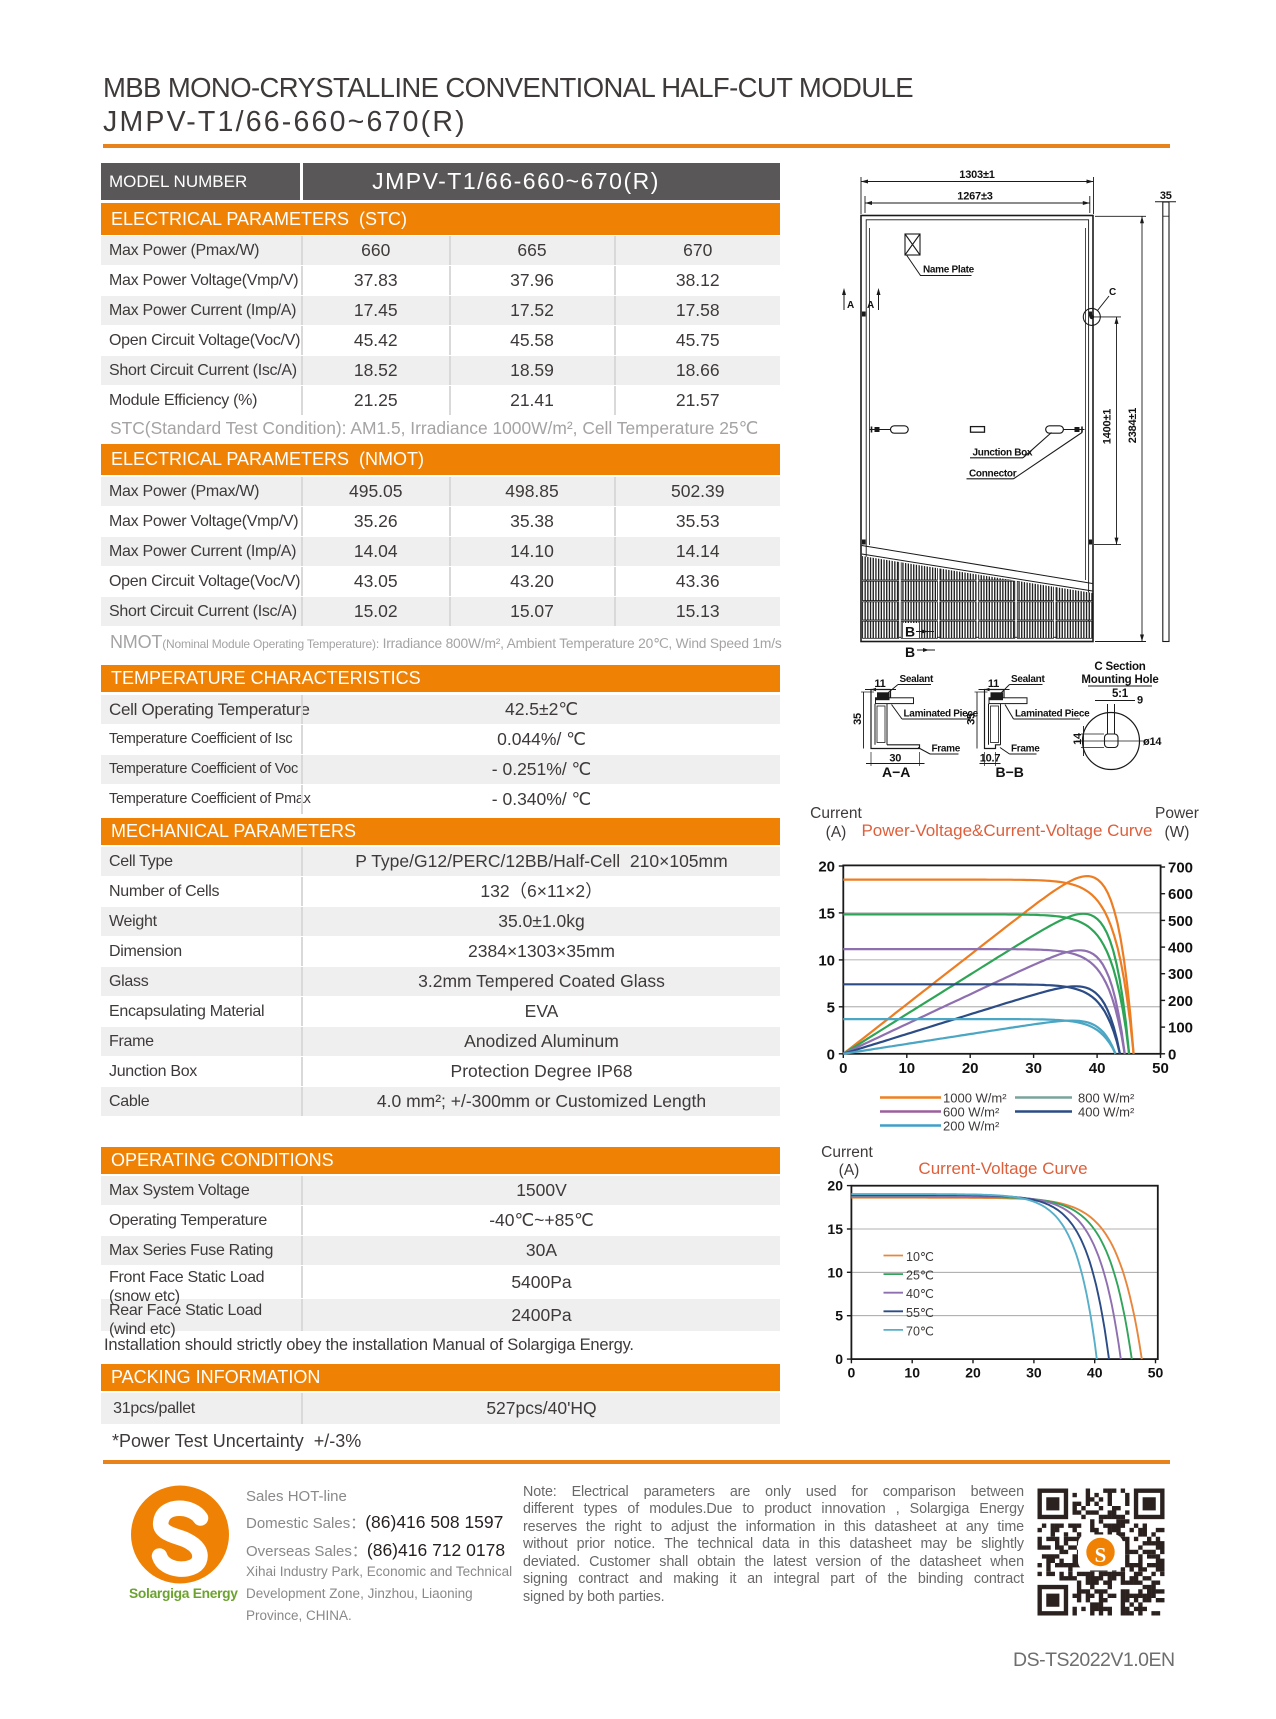  I want to click on svg-text: 40℃, so click(920, 1294).